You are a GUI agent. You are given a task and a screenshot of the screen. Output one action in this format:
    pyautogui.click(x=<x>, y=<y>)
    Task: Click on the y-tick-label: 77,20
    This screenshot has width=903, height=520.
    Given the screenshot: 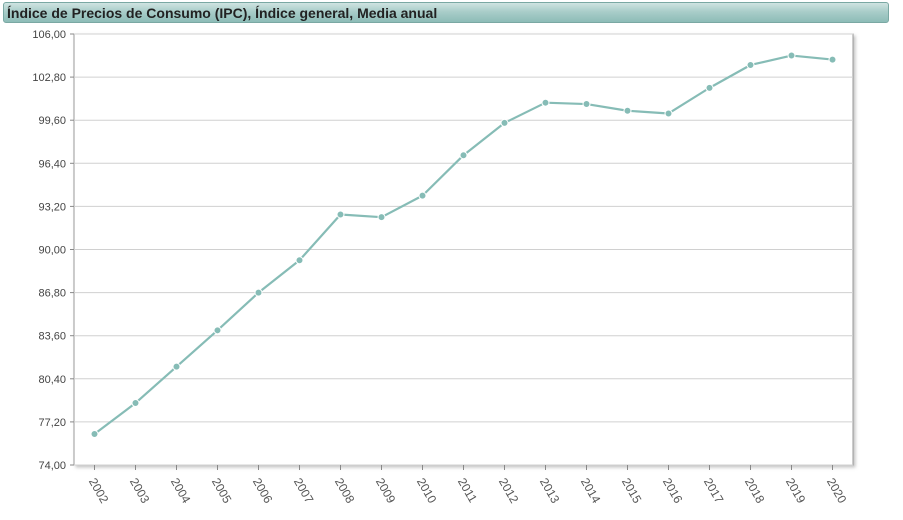 What is the action you would take?
    pyautogui.click(x=52, y=423)
    